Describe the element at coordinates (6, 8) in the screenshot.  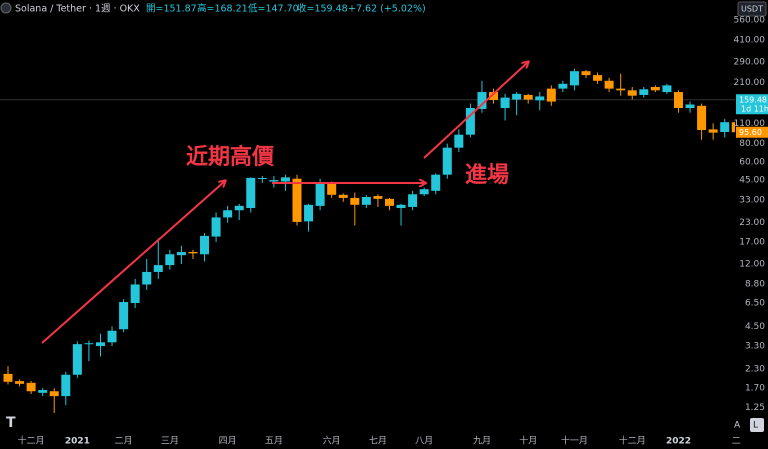
I see `symbol-icon` at that location.